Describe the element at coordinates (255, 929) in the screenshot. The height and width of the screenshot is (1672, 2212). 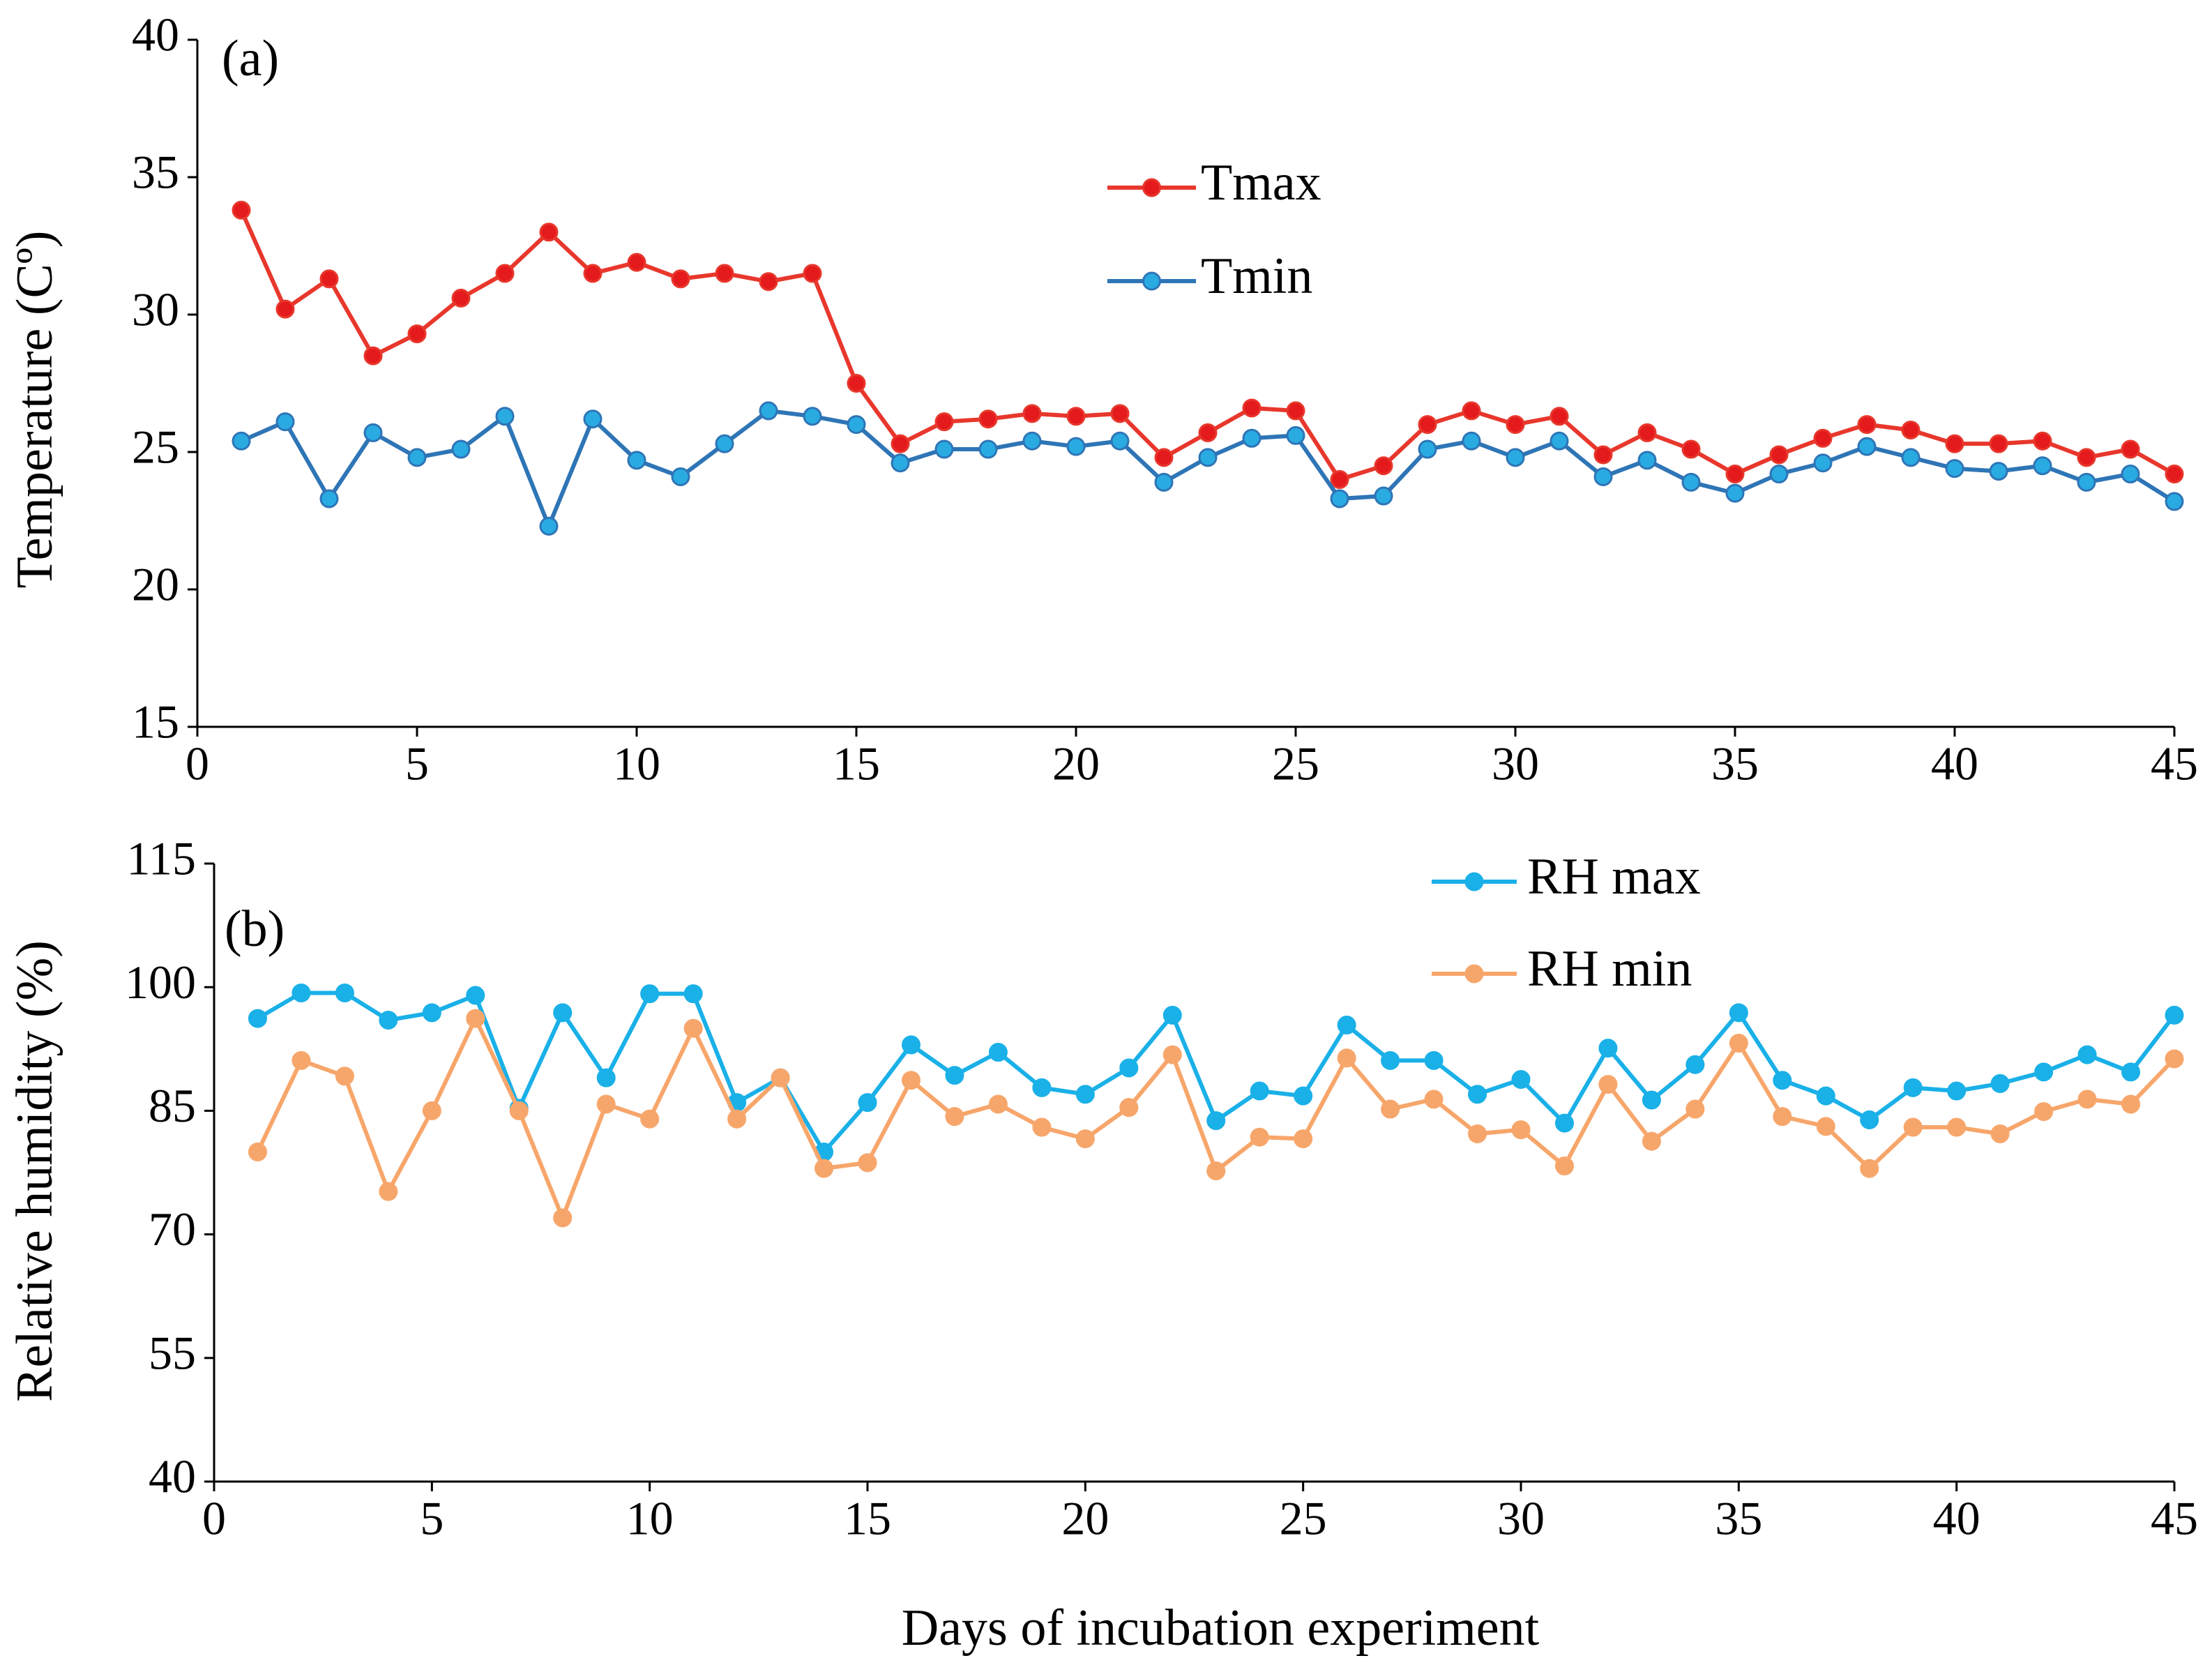
I see `panel-label: (b)` at that location.